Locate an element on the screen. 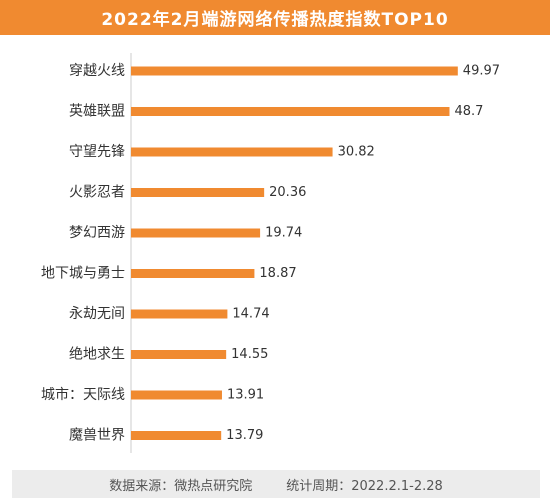  chart-title: 2022年2月端游网络传播热度指数TOP10 is located at coordinates (275, 17).